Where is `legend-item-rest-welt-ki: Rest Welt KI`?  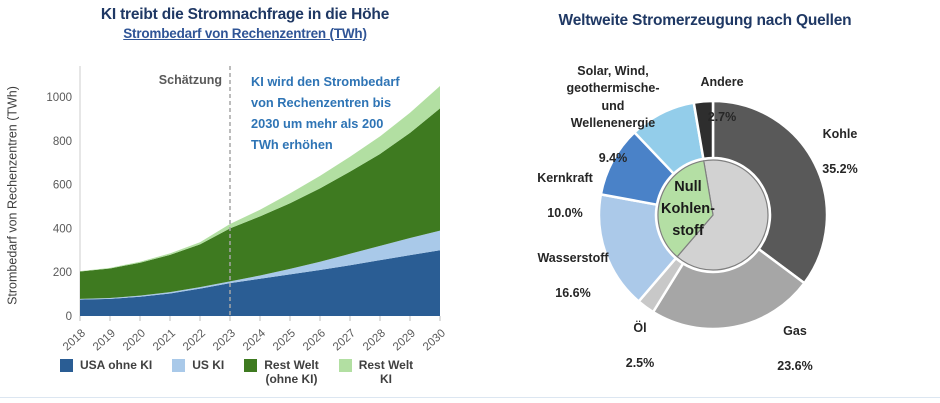 legend-item-rest-welt-ki: Rest Welt KI is located at coordinates (376, 372).